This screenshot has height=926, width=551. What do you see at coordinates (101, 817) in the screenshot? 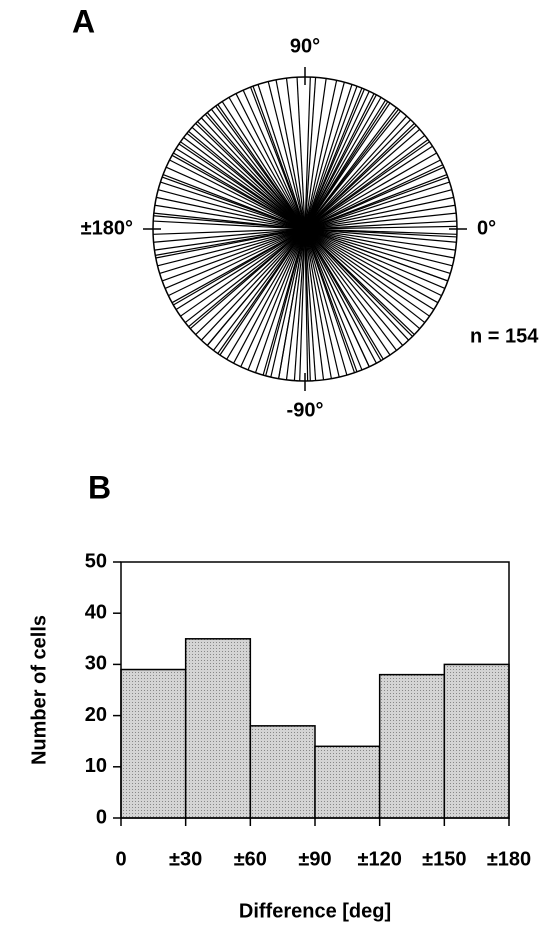
I see `y-tick-label: 0` at bounding box center [101, 817].